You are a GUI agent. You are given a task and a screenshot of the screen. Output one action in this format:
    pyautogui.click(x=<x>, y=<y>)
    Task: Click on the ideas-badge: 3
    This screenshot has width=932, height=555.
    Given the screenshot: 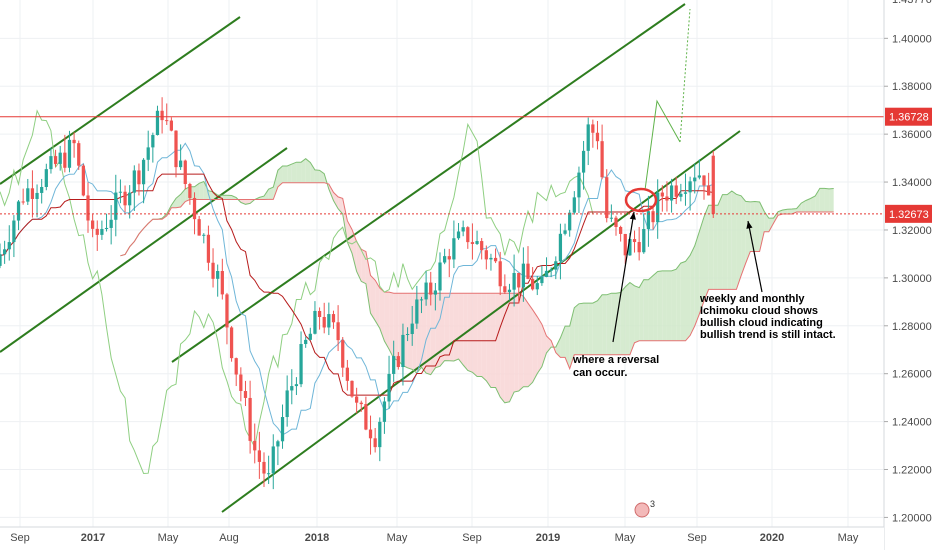 What is the action you would take?
    pyautogui.click(x=644, y=508)
    